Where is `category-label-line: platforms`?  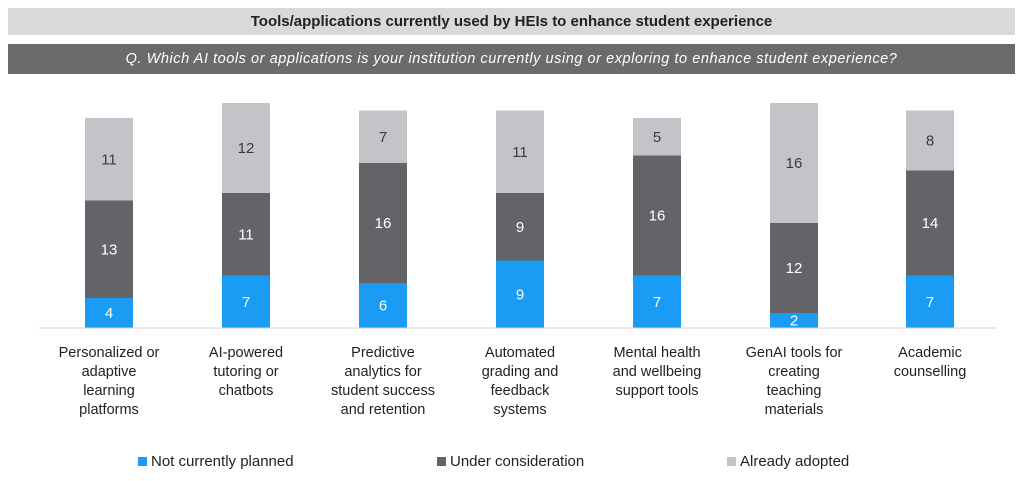 category-label-line: platforms is located at coordinates (109, 410).